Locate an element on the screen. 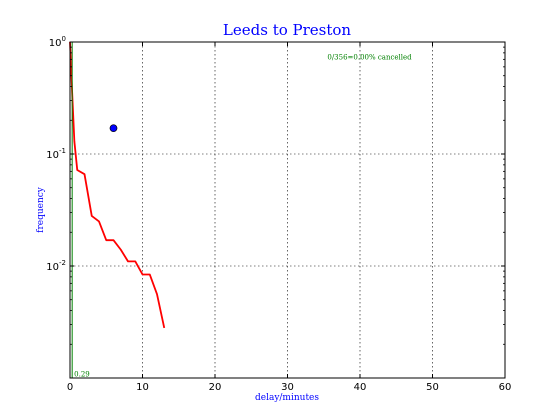 The image size is (560, 420). x-tick-label: 50 is located at coordinates (432, 387).